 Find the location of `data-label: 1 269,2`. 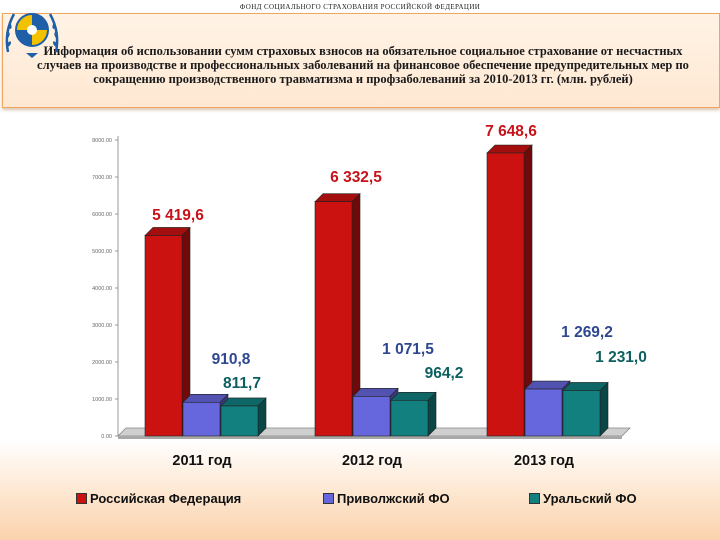

data-label: 1 269,2 is located at coordinates (587, 332).